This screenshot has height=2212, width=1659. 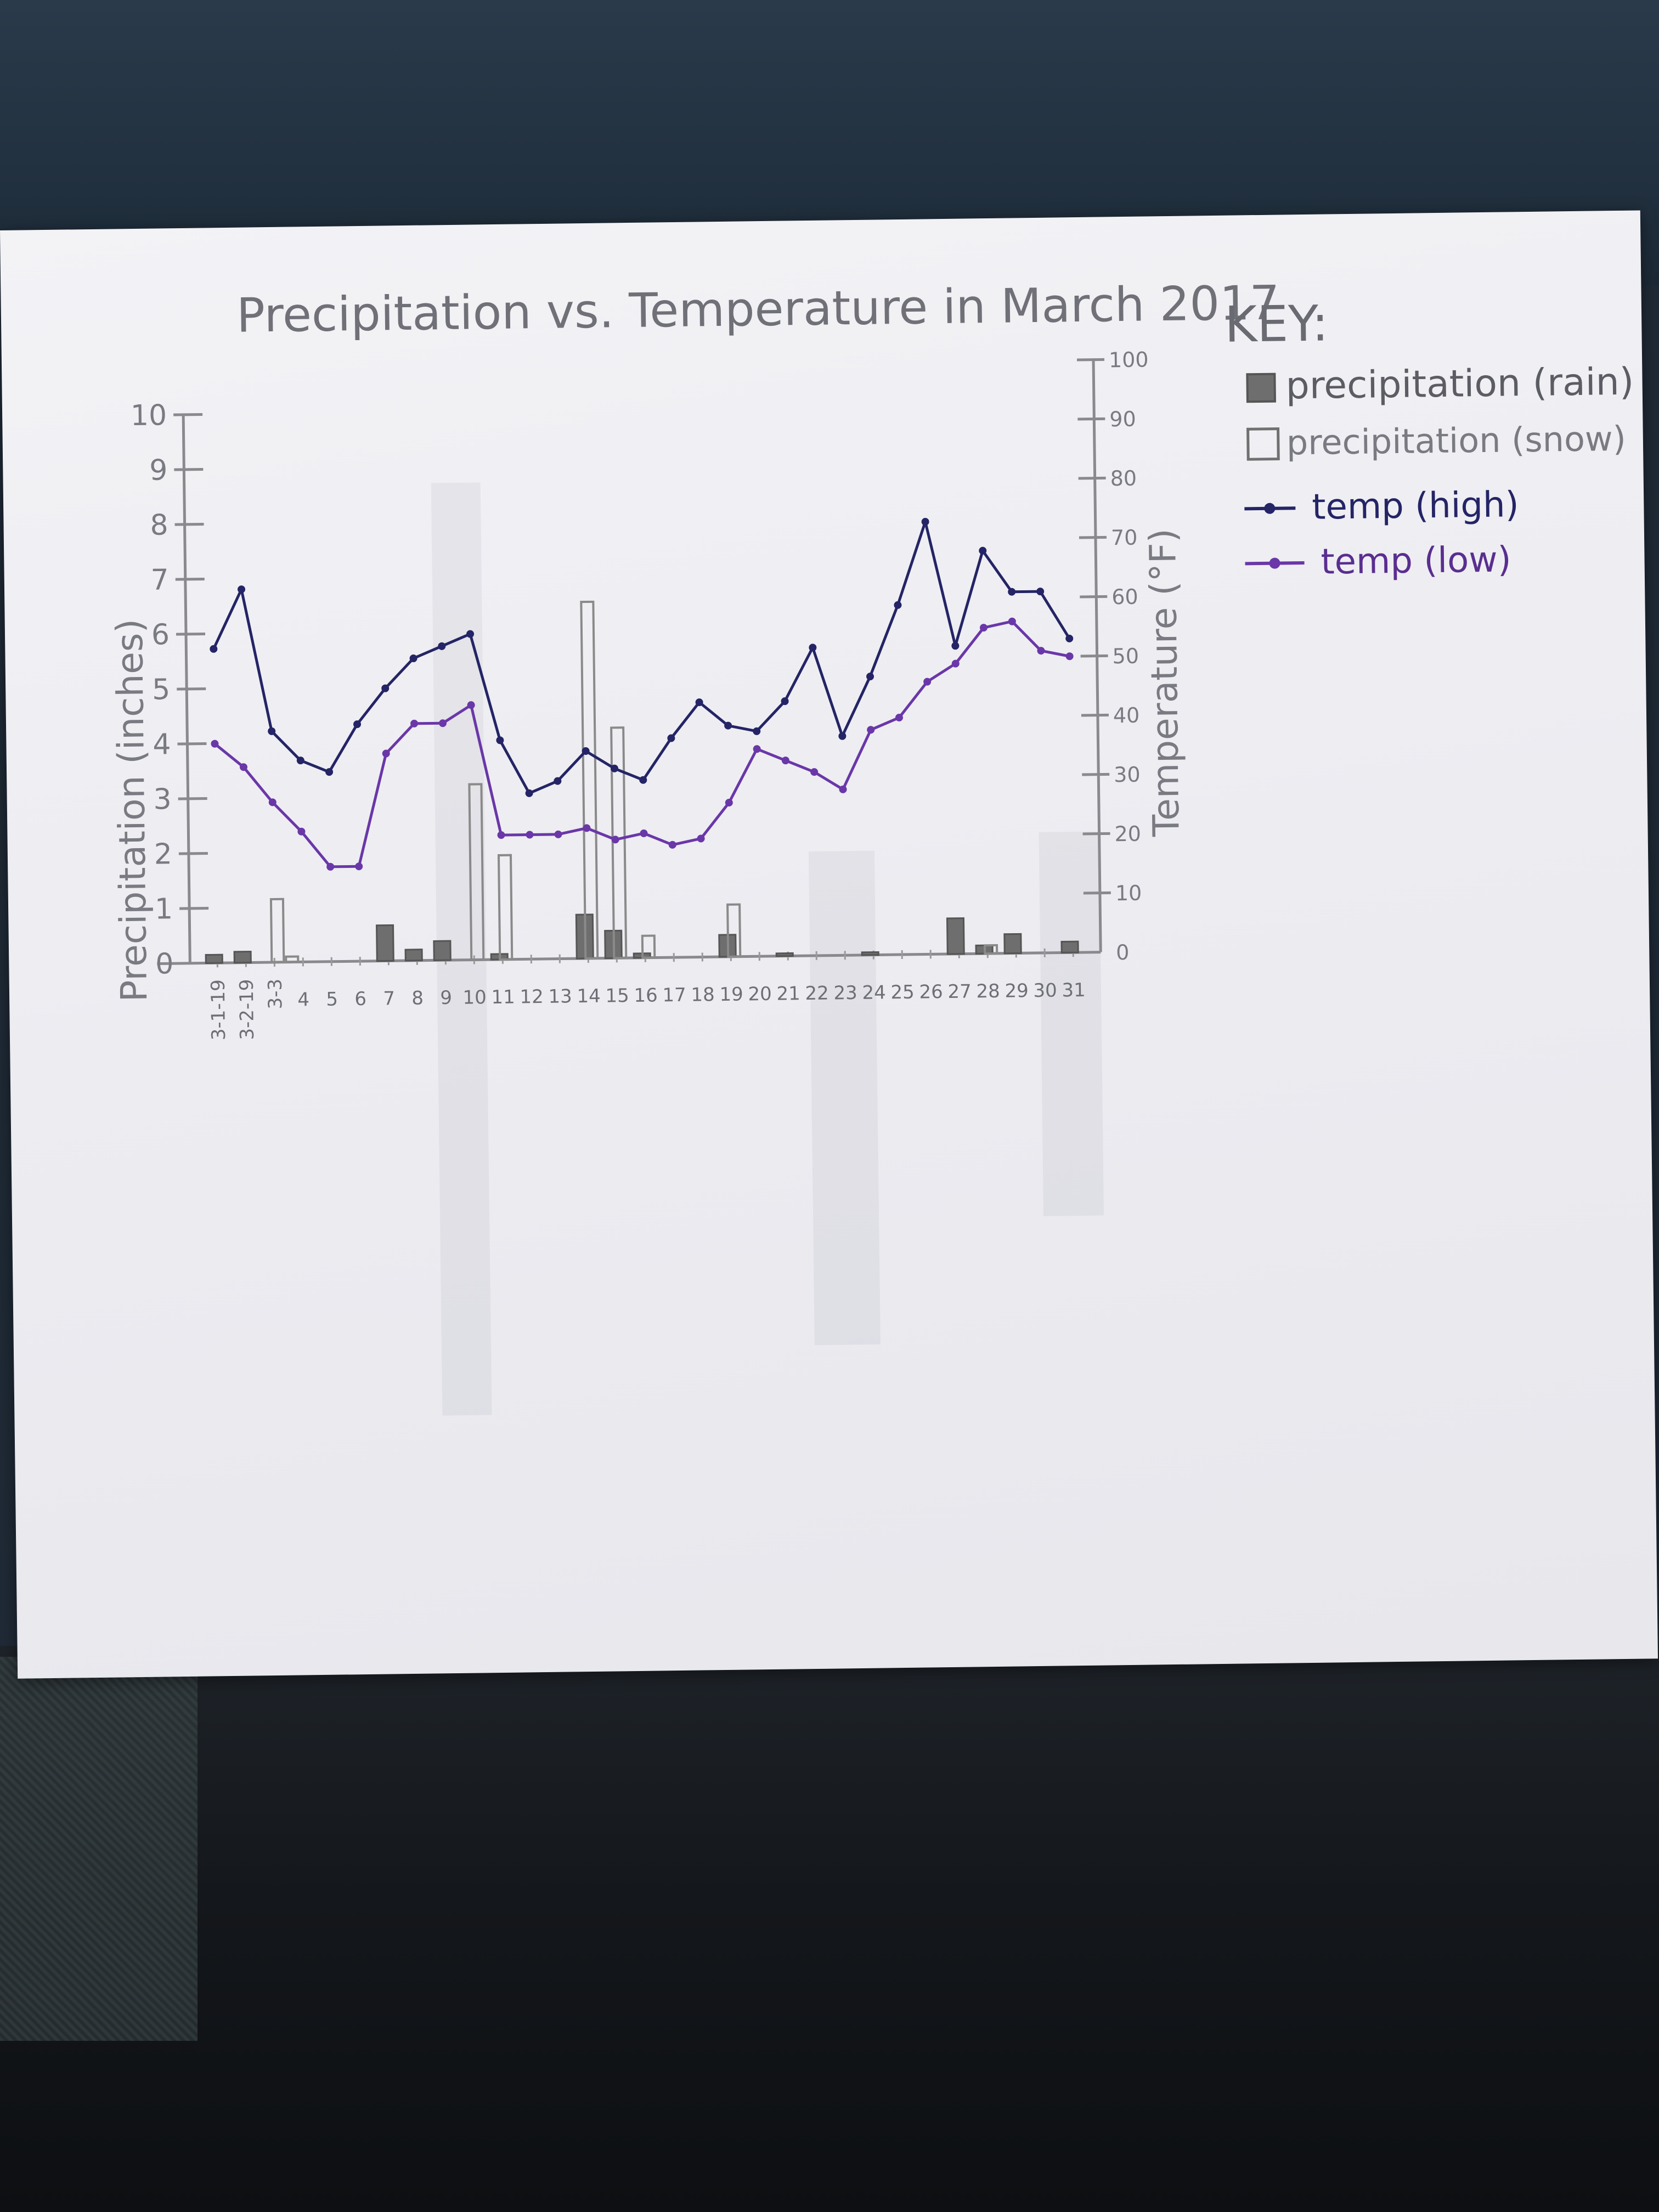 What do you see at coordinates (902, 993) in the screenshot?
I see `x-tick-label: 25` at bounding box center [902, 993].